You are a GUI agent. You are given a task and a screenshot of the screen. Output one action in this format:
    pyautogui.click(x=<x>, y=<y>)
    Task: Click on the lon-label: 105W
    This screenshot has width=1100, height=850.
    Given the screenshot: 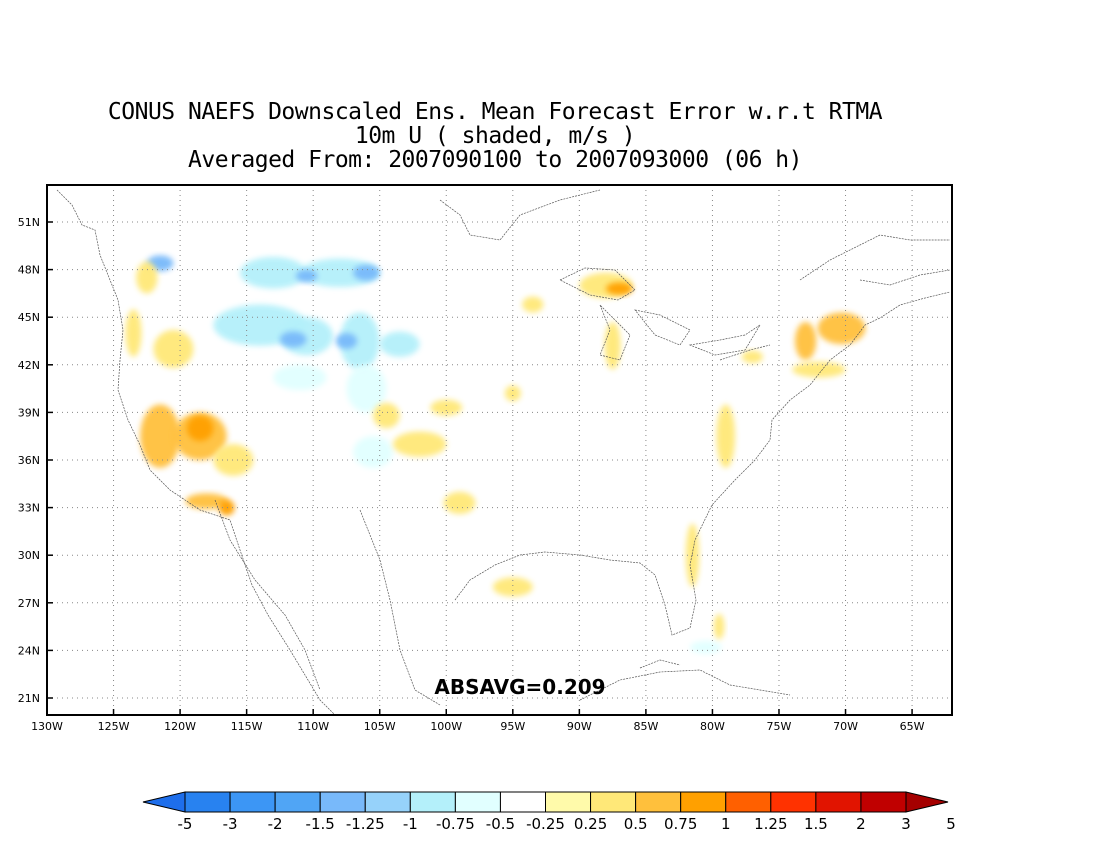 What is the action you would take?
    pyautogui.click(x=380, y=726)
    